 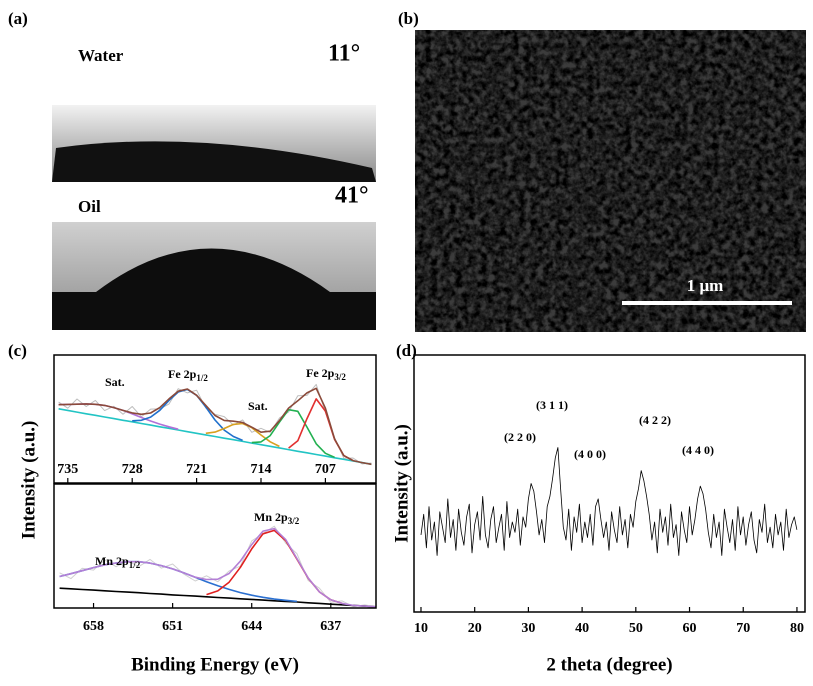 What do you see at coordinates (325, 469) in the screenshot?
I see `x-tick-label: 707` at bounding box center [325, 469].